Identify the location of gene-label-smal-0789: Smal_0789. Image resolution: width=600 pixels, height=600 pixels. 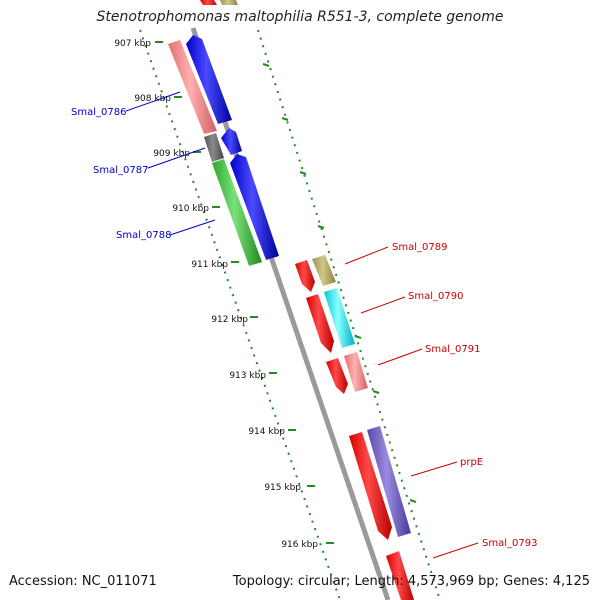
(419, 247).